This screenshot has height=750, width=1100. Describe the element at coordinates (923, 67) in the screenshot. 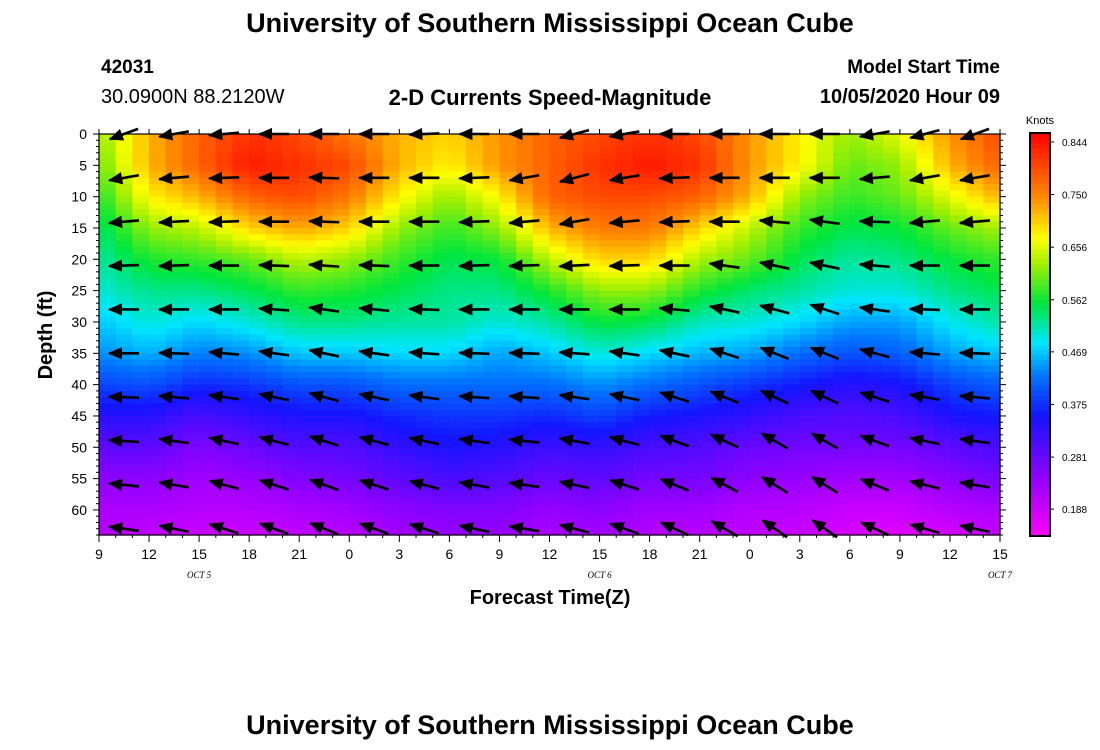

I see `model-start-label: Model Start Time` at that location.